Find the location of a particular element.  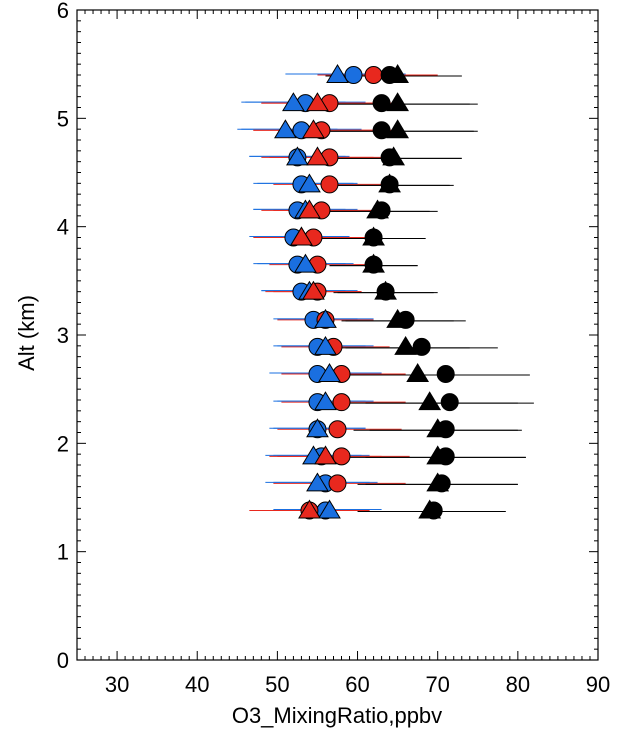

x-tick-label: 50 is located at coordinates (277, 684).